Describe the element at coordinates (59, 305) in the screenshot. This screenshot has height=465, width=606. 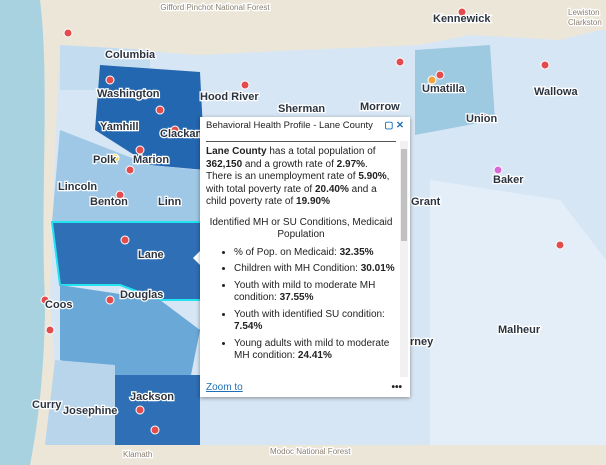
I see `map-label: Coos` at that location.